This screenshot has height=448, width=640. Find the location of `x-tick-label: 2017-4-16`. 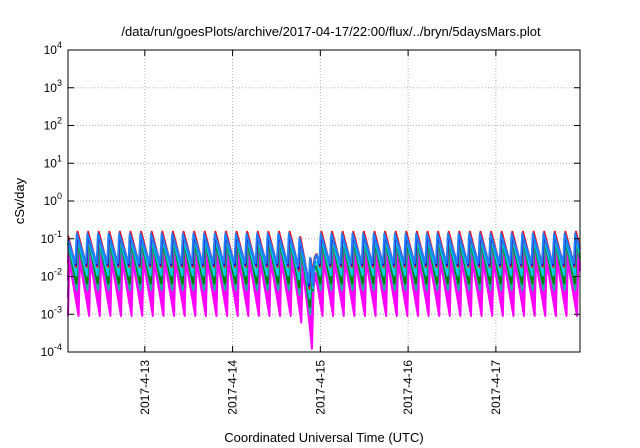

x-tick-label: 2017-4-16 is located at coordinates (408, 387).